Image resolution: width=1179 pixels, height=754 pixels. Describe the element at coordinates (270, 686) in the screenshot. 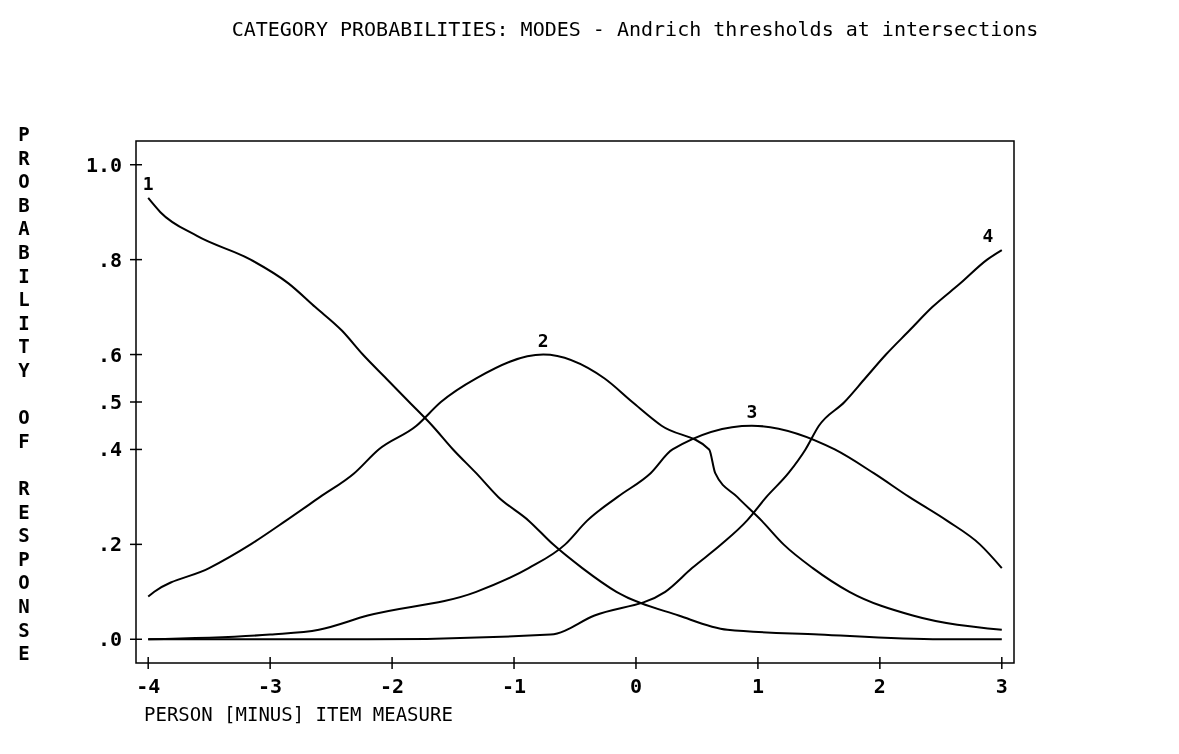

I see `x-tick-label: -3` at that location.